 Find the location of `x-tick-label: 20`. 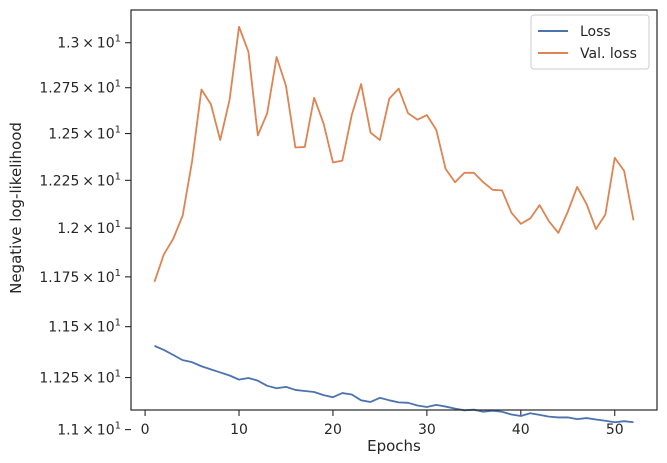

x-tick-label: 20 is located at coordinates (333, 430).